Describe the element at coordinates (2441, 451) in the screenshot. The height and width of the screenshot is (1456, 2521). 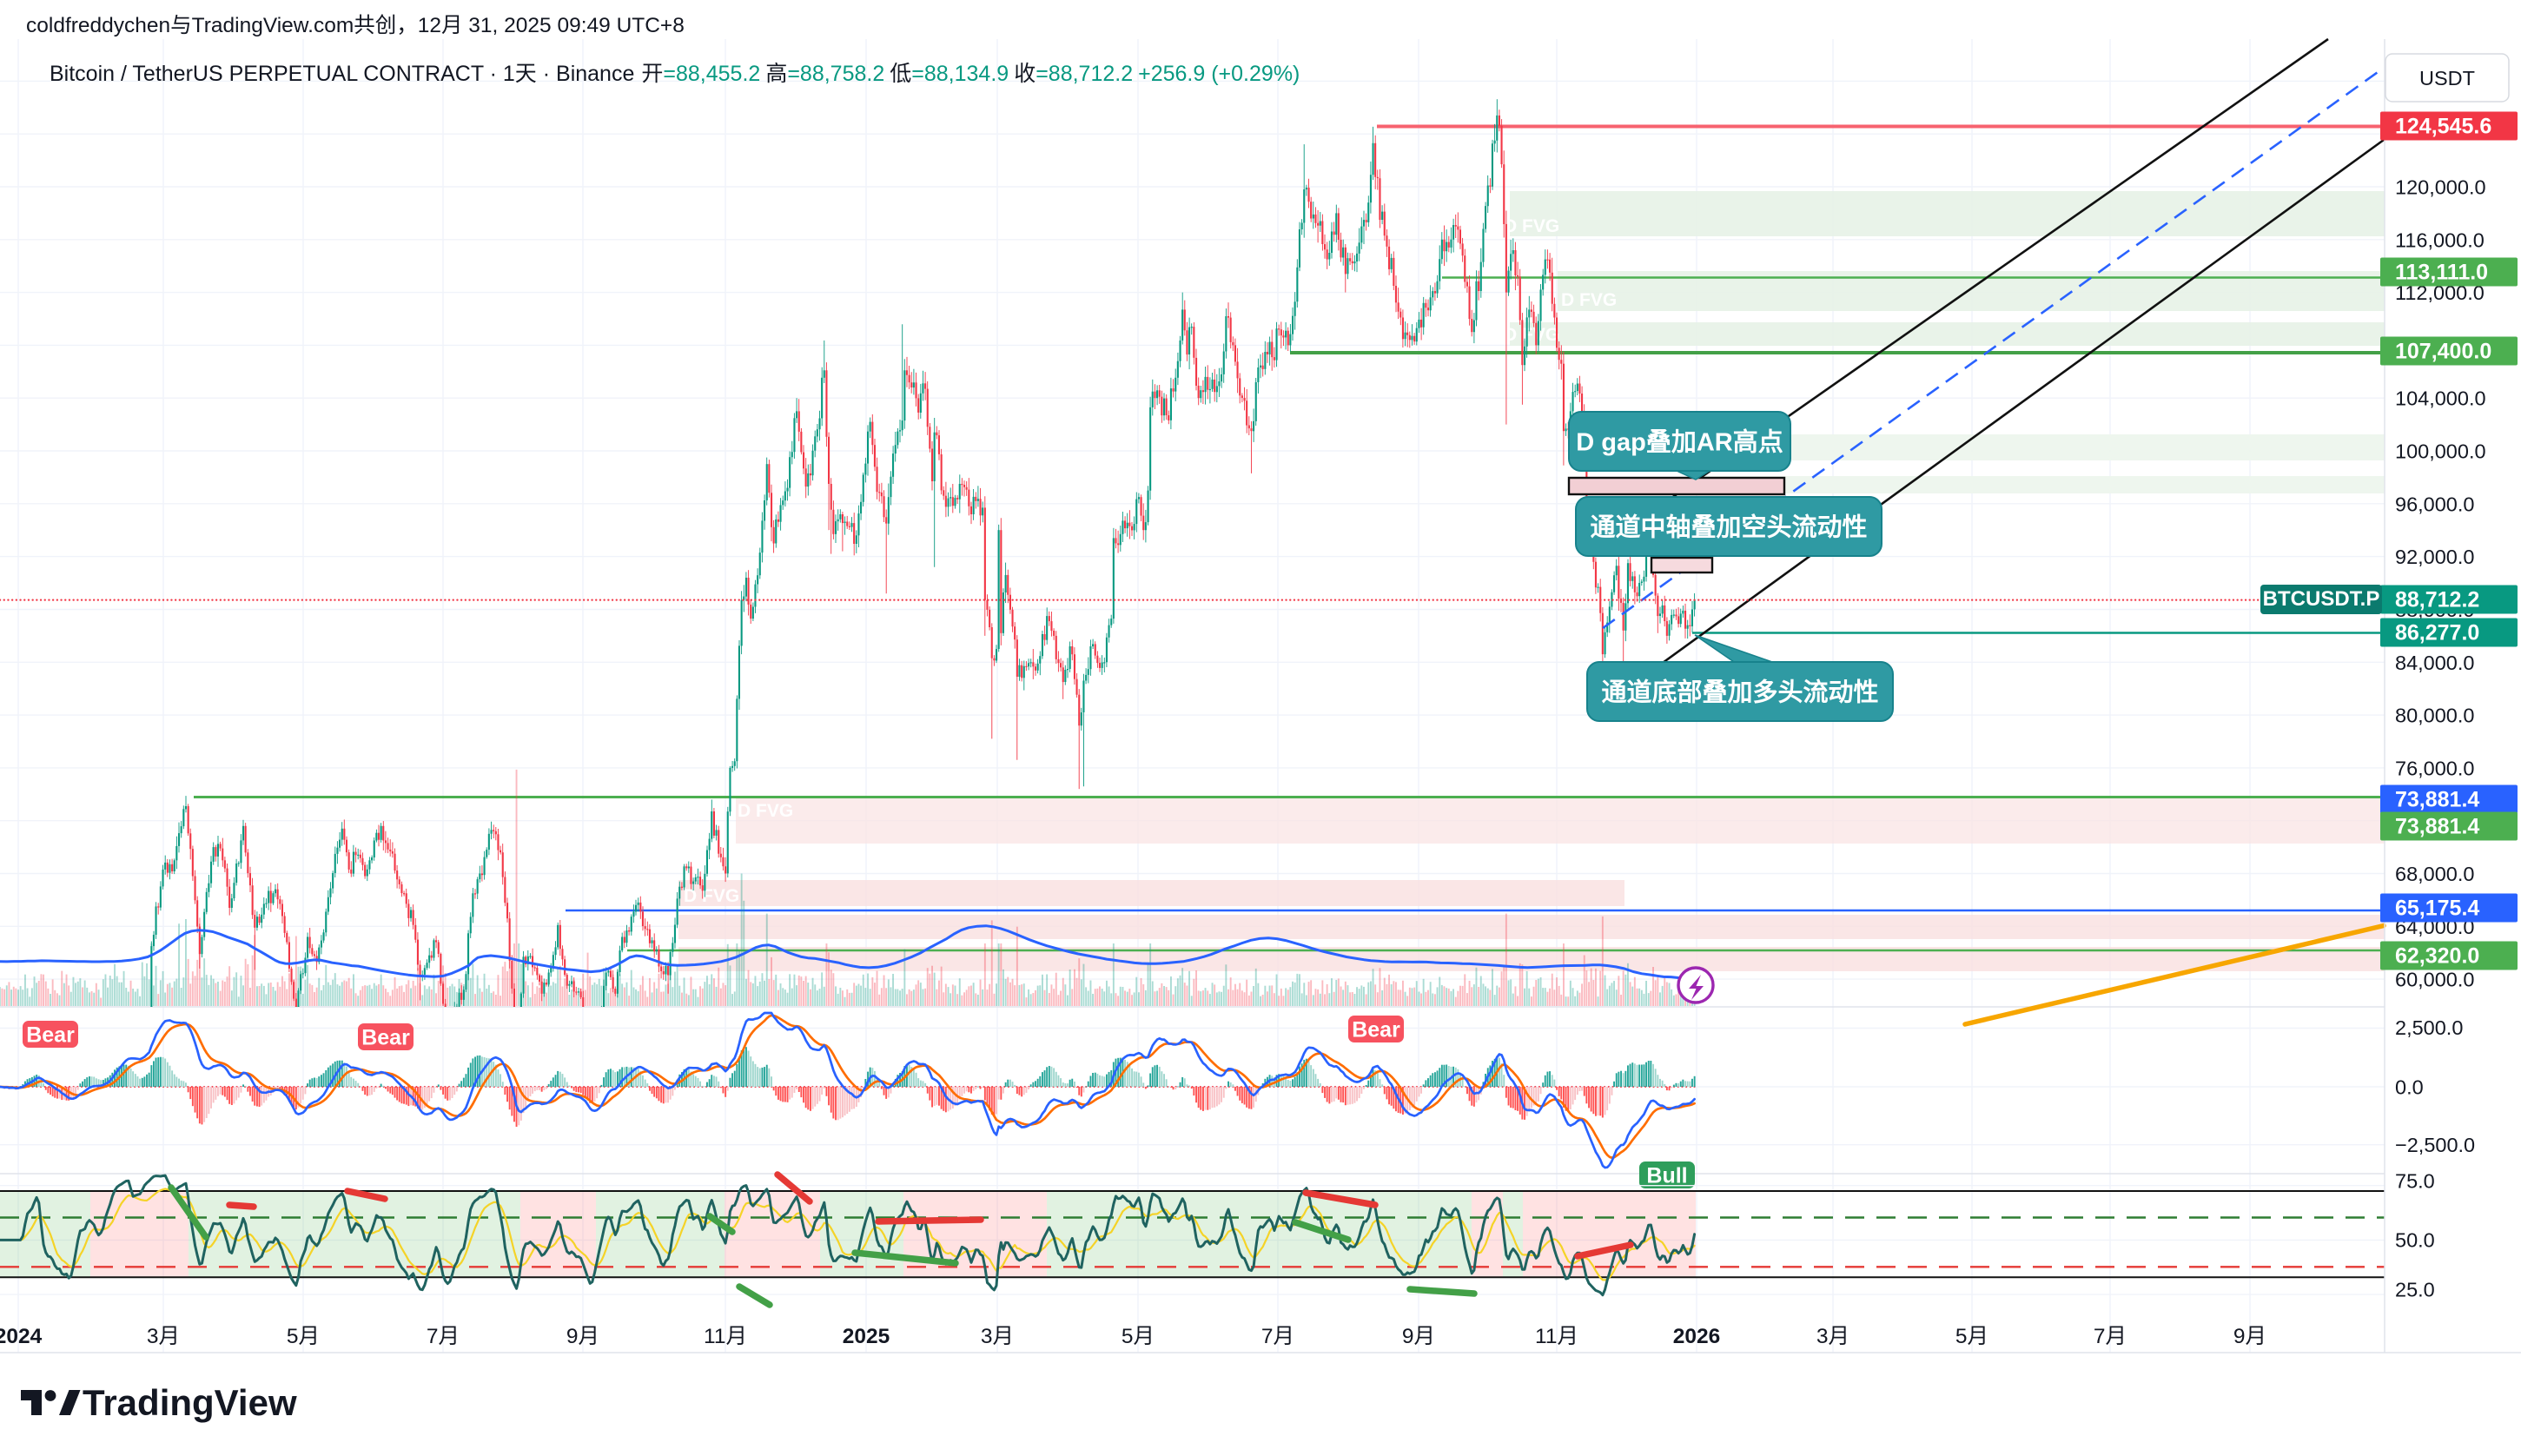
I see `svg-text: 100,000.0` at that location.